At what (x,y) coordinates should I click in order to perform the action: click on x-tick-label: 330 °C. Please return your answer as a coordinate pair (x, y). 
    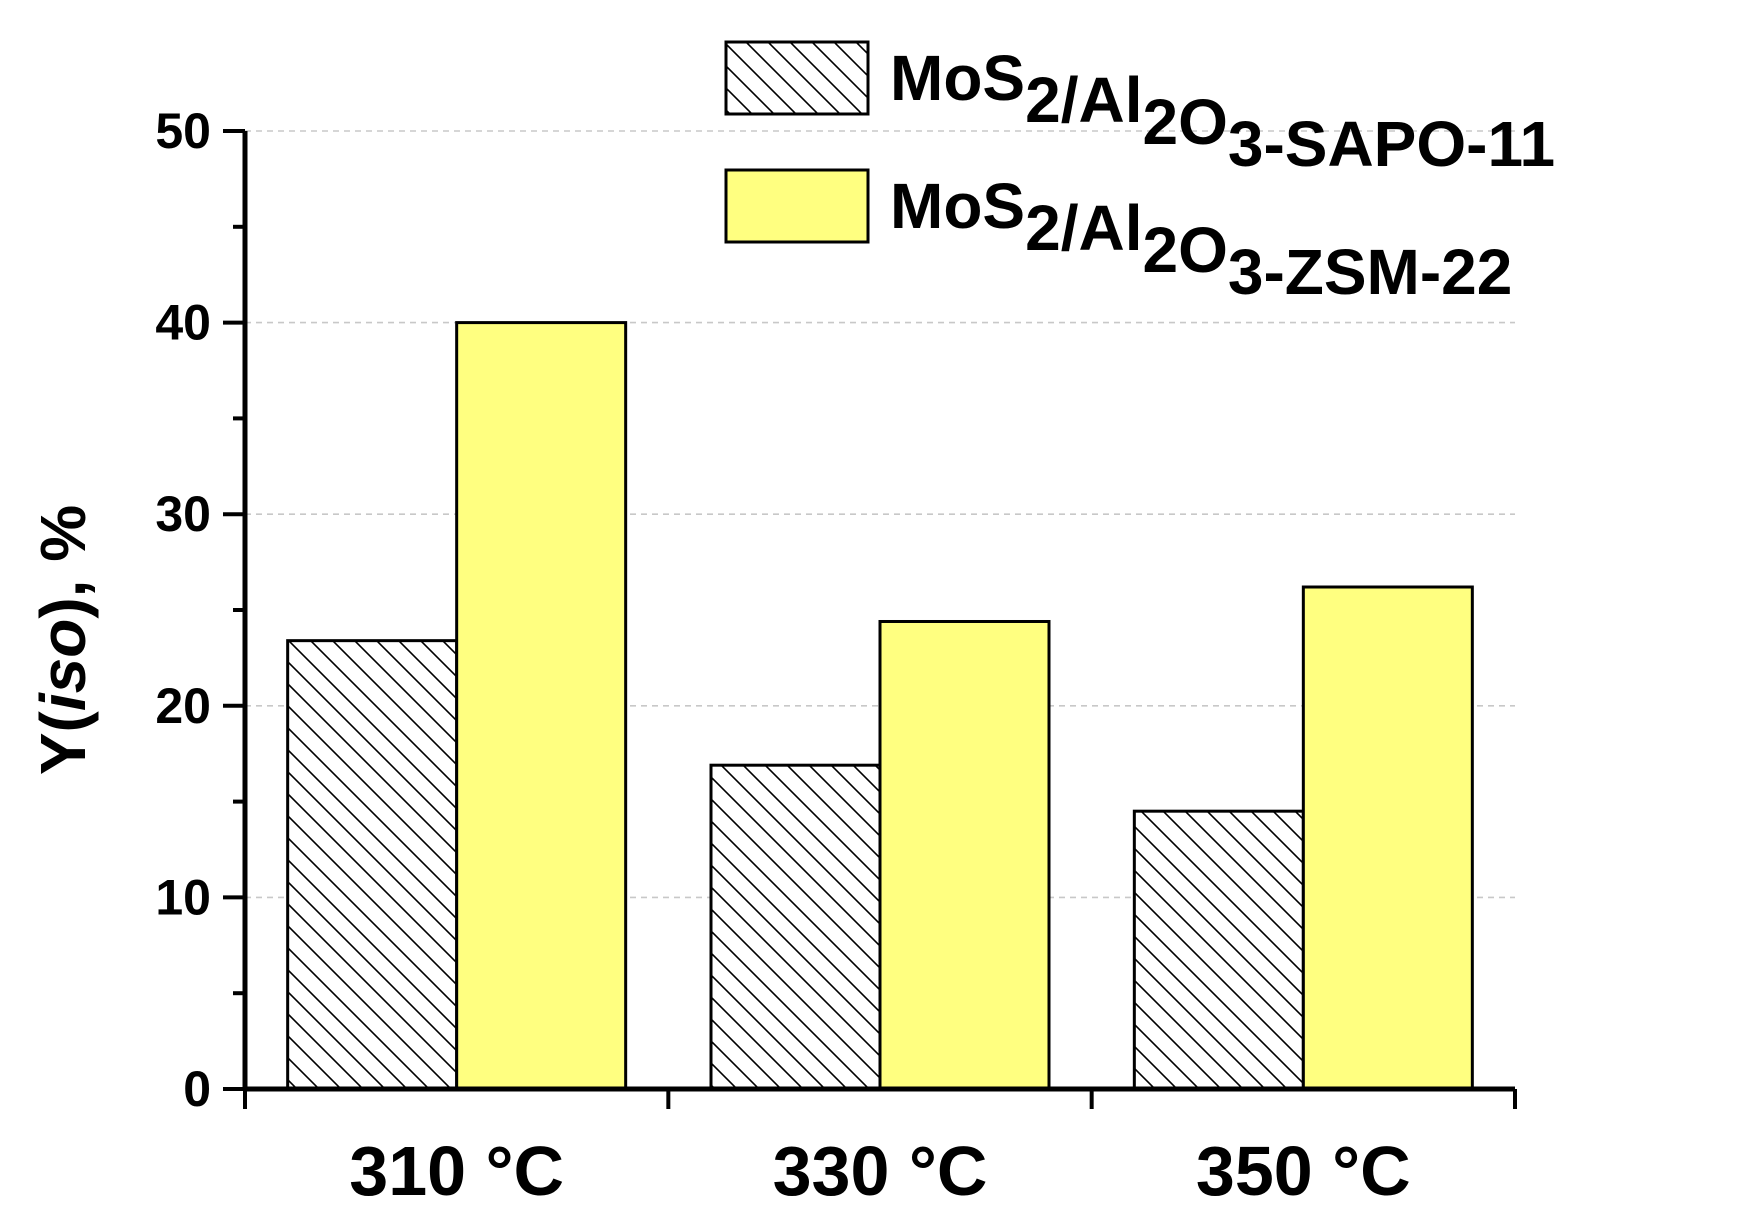
    Looking at the image, I should click on (880, 1171).